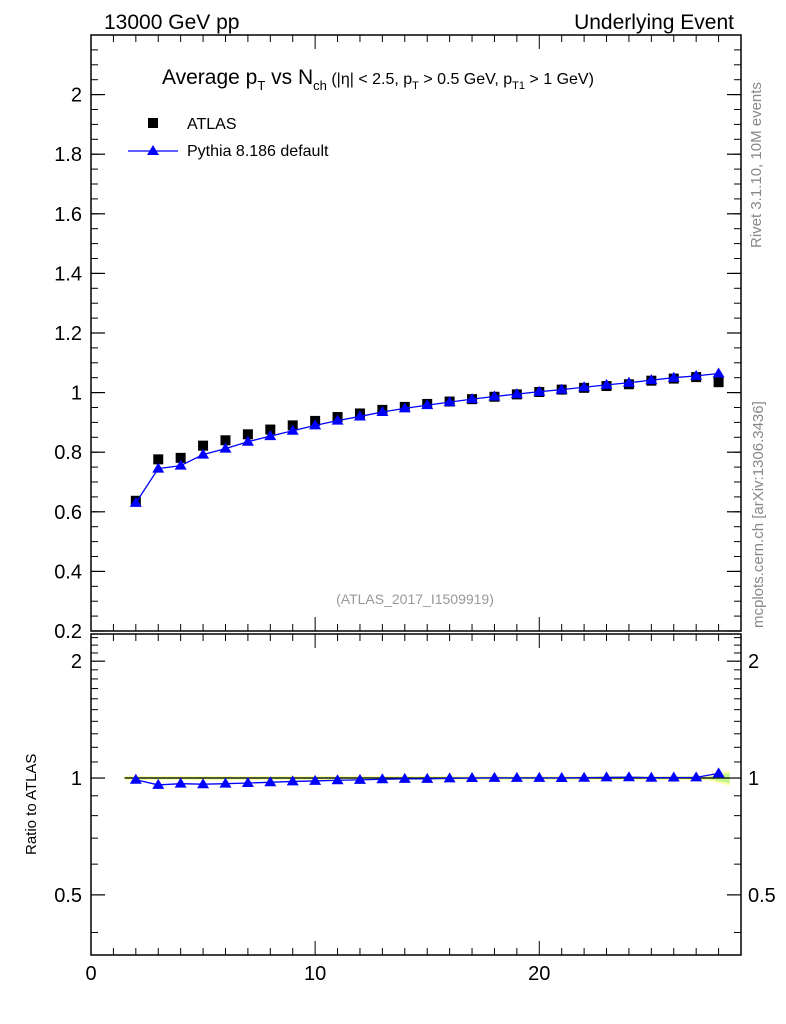  I want to click on legend: ATLAS Pythia 8.186 default, so click(228, 138).